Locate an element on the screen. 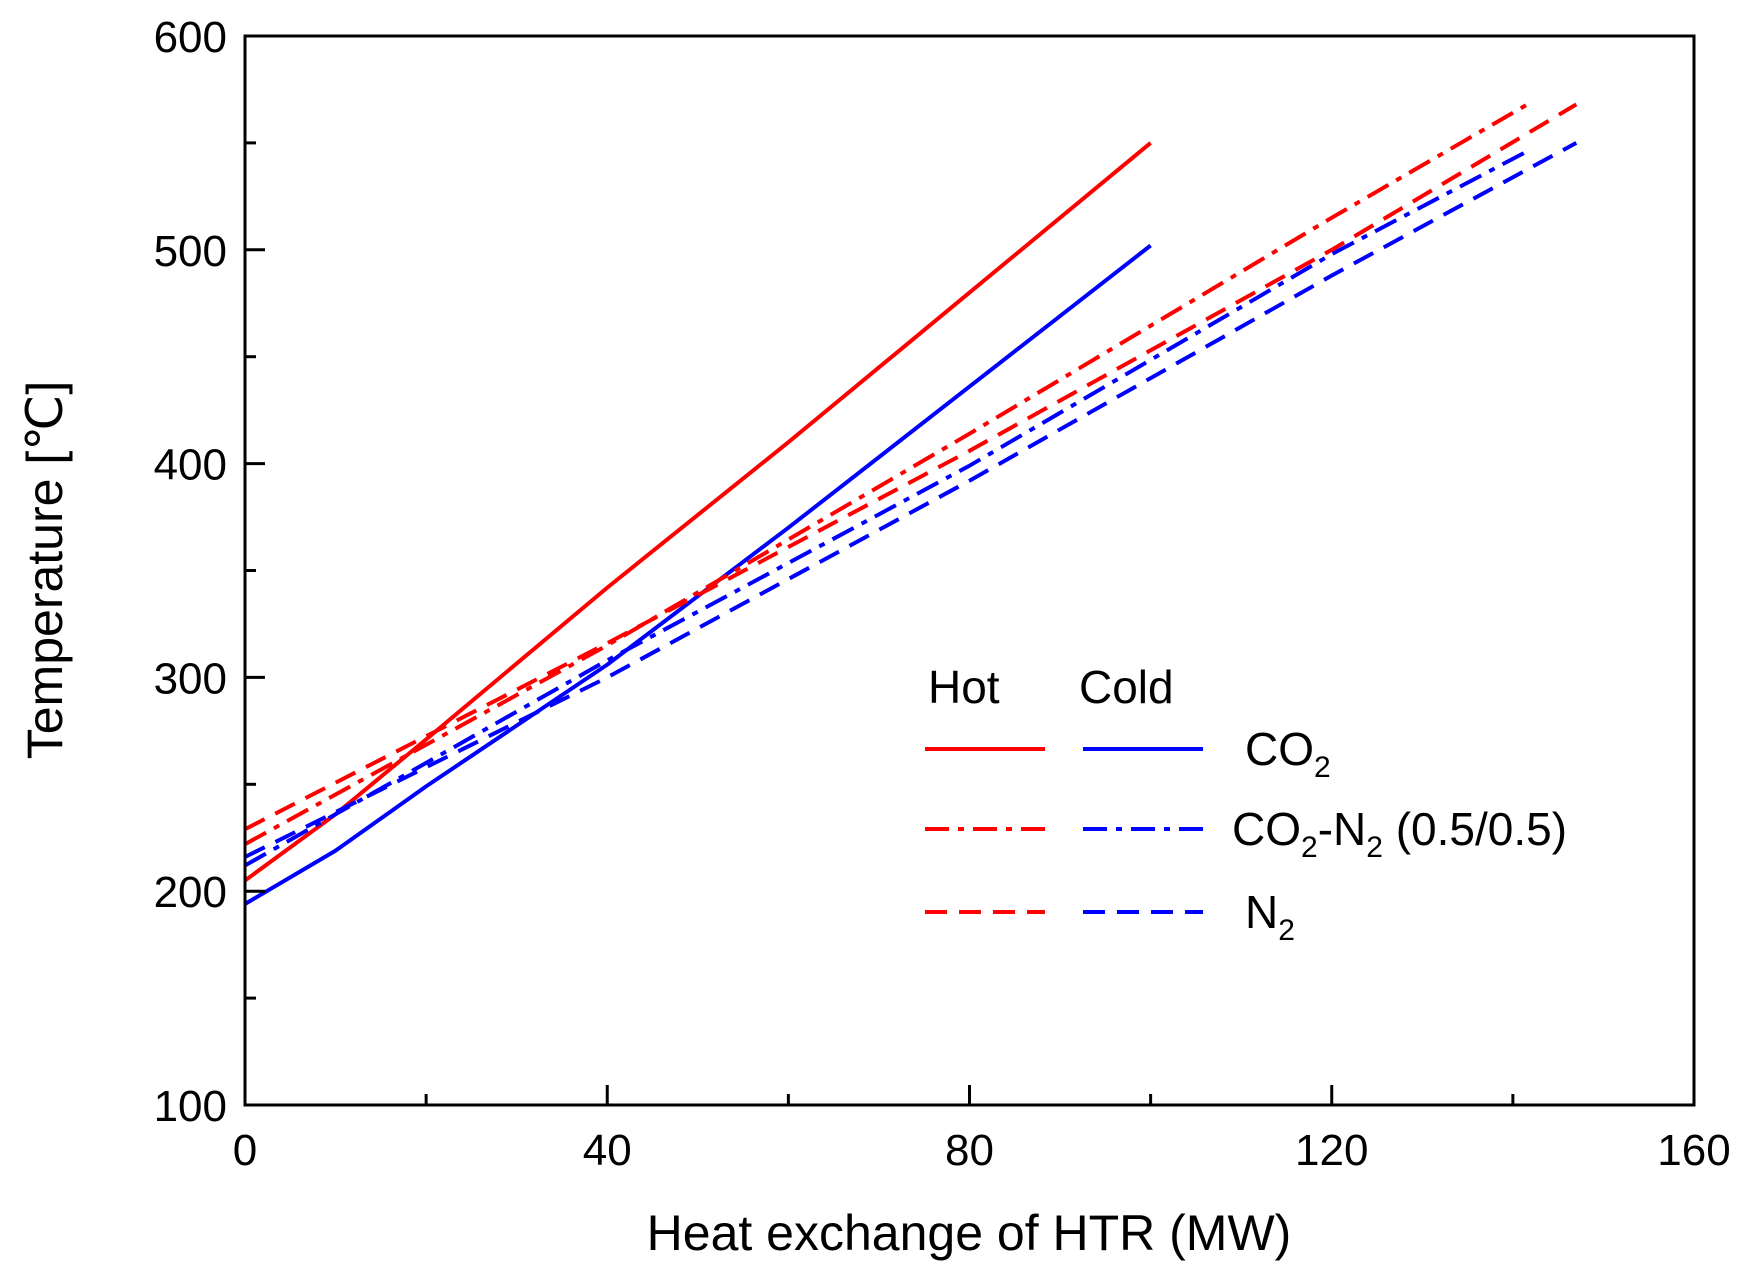 Image resolution: width=1744 pixels, height=1273 pixels. x-tick-label: 120 is located at coordinates (1331, 1150).